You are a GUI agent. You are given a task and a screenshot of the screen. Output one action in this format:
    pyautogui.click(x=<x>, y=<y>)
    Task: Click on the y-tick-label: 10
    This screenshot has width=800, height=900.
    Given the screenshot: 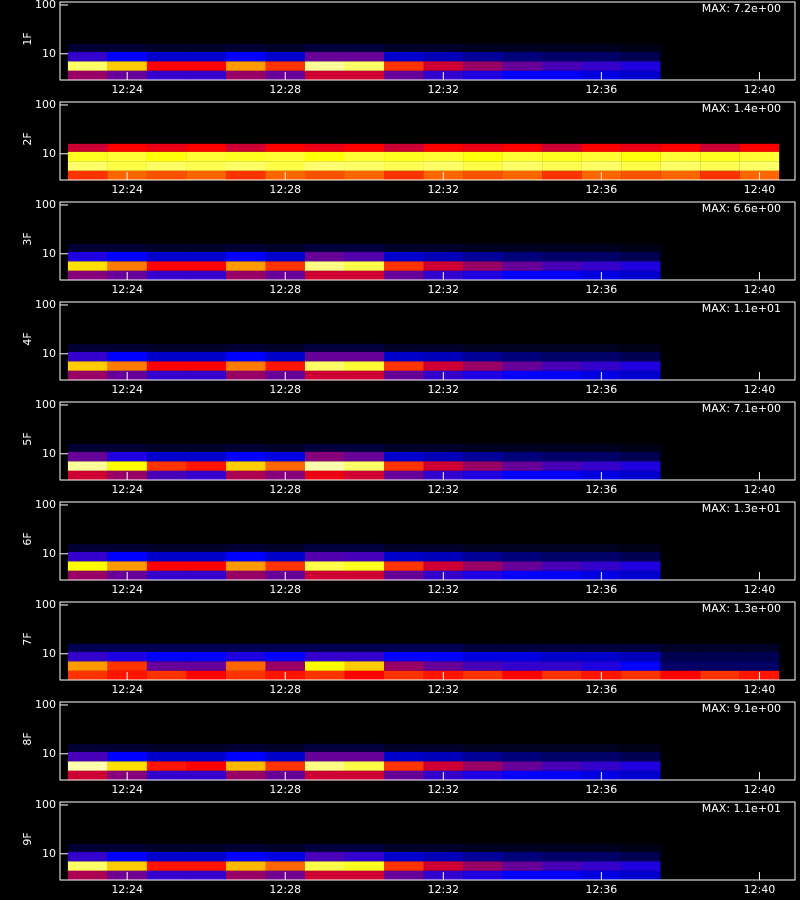 What is the action you would take?
    pyautogui.click(x=49, y=853)
    